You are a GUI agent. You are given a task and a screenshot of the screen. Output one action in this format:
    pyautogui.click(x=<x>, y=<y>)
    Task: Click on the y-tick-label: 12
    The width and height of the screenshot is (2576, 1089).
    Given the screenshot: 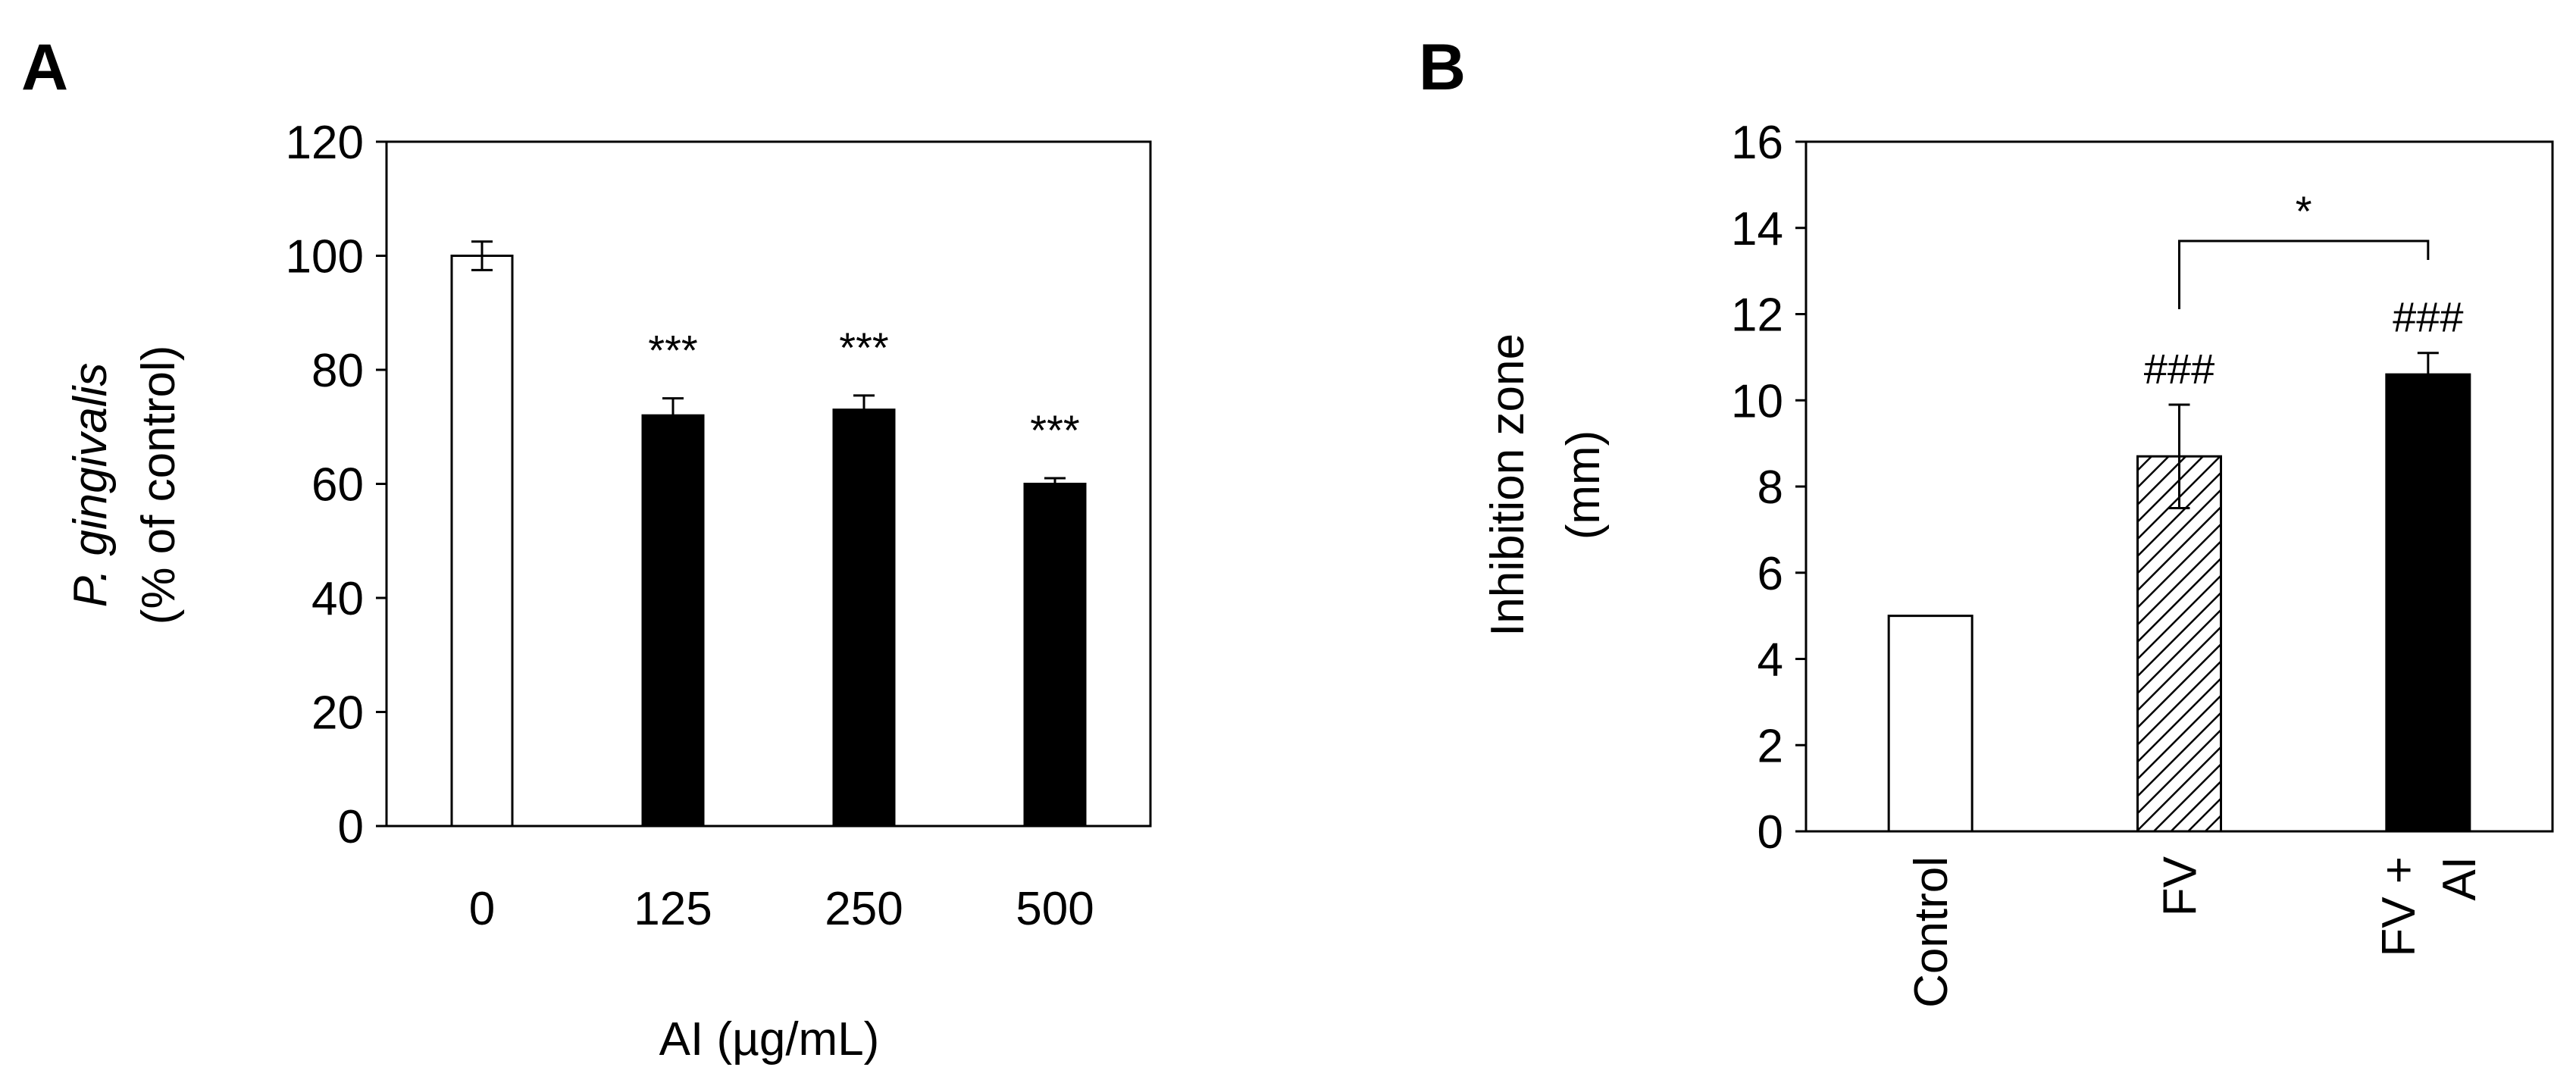 What is the action you would take?
    pyautogui.click(x=1757, y=315)
    